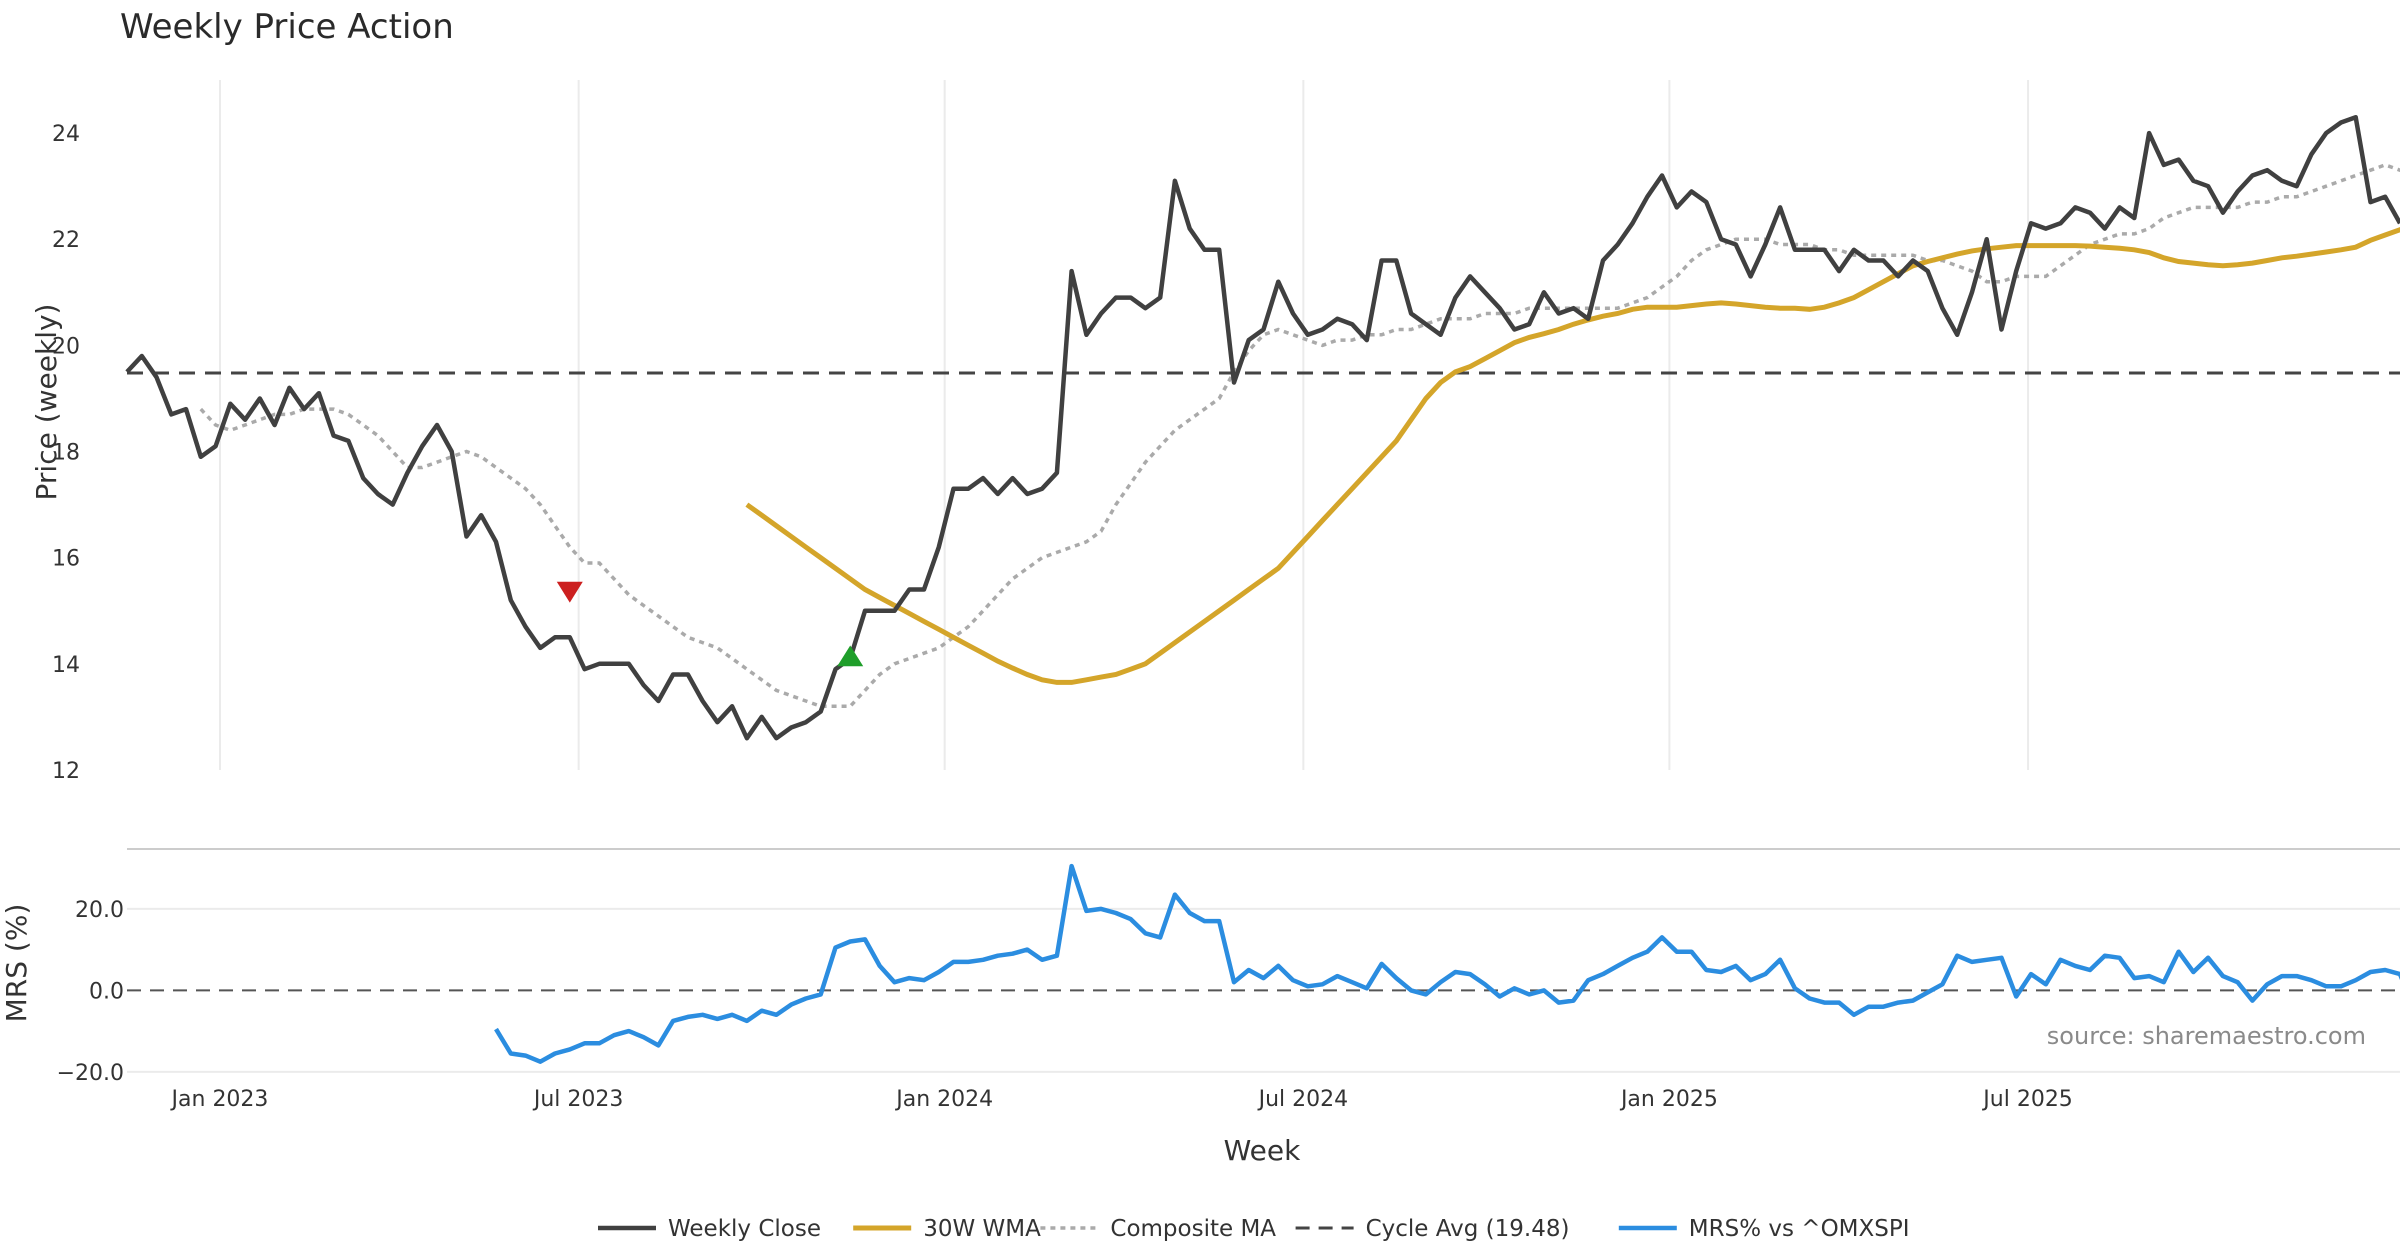 The height and width of the screenshot is (1260, 2400). I want to click on price-y-tick-label: 20, so click(66, 346).